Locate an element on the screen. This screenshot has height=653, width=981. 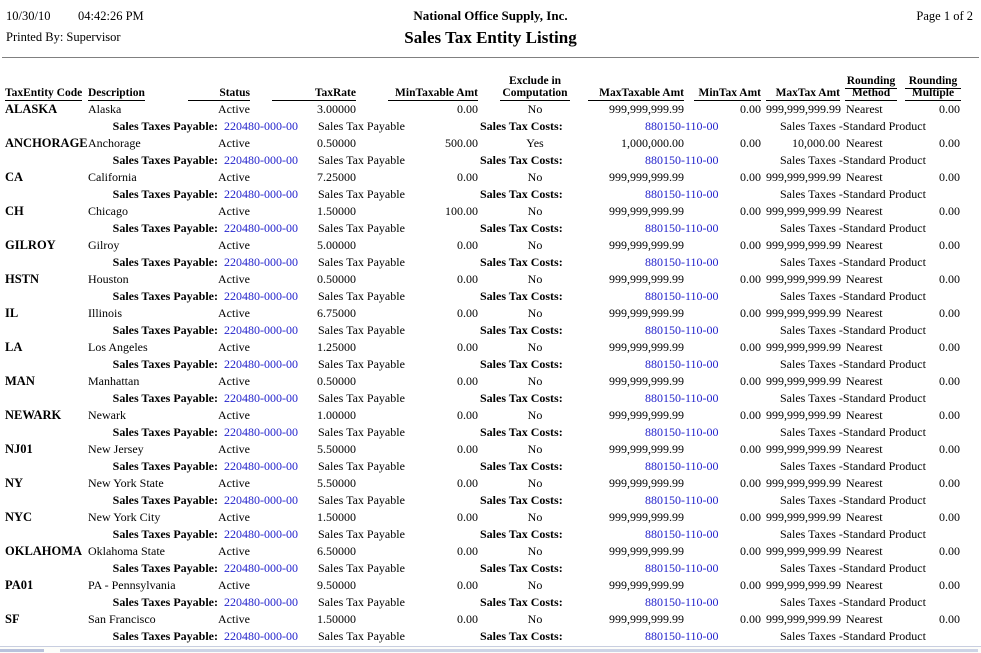
column-header-tax-rate: TaxRate is located at coordinates (314, 94).